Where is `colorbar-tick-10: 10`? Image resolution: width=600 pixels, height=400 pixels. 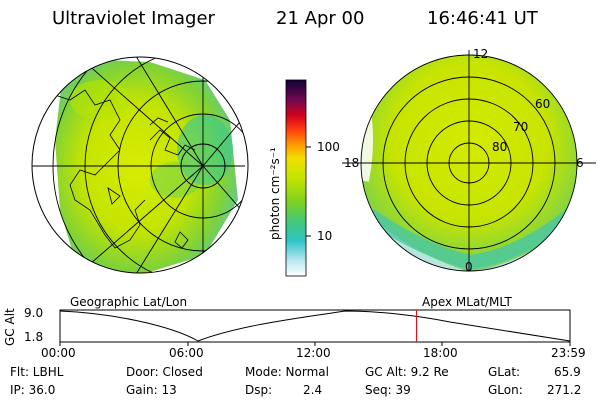 colorbar-tick-10: 10 is located at coordinates (325, 236).